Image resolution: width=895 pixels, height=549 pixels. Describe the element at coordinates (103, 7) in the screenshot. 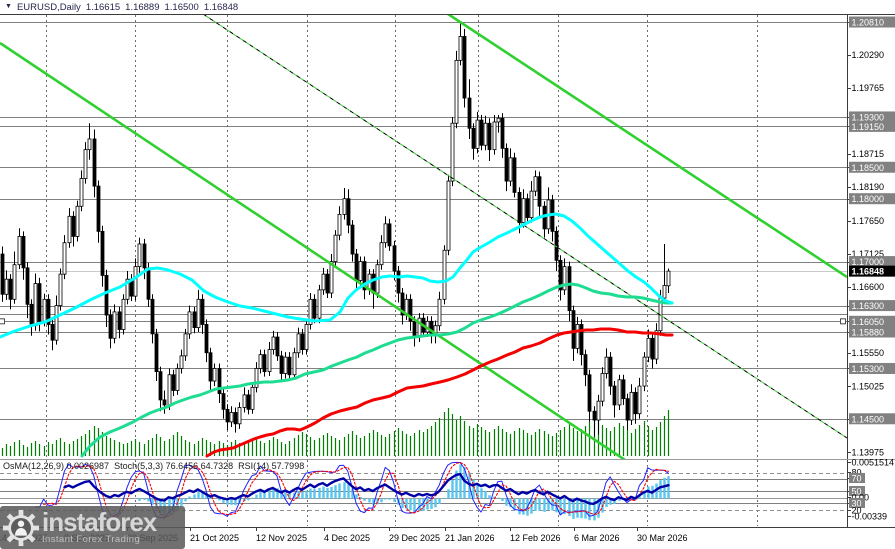

I see `ohlc-open-value: 1.16615` at that location.